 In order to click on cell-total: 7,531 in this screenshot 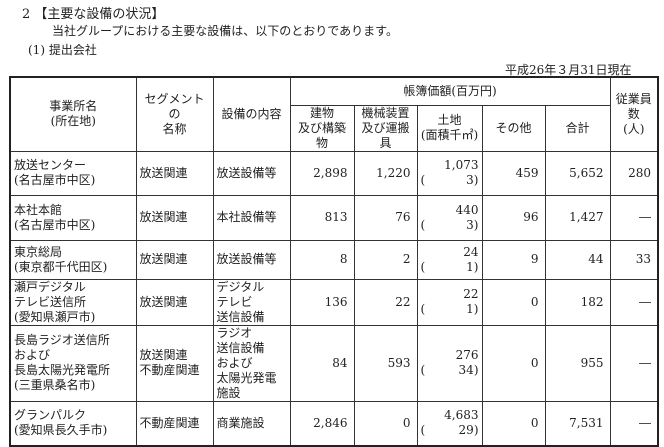, I will do `click(577, 423)`.